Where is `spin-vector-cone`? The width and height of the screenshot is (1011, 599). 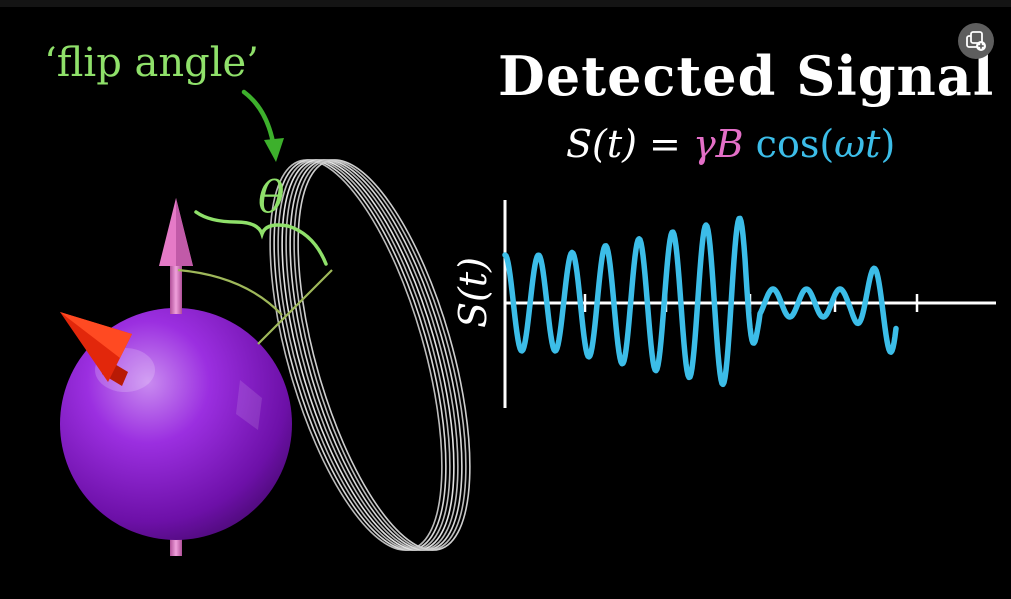 spin-vector-cone is located at coordinates (96, 349).